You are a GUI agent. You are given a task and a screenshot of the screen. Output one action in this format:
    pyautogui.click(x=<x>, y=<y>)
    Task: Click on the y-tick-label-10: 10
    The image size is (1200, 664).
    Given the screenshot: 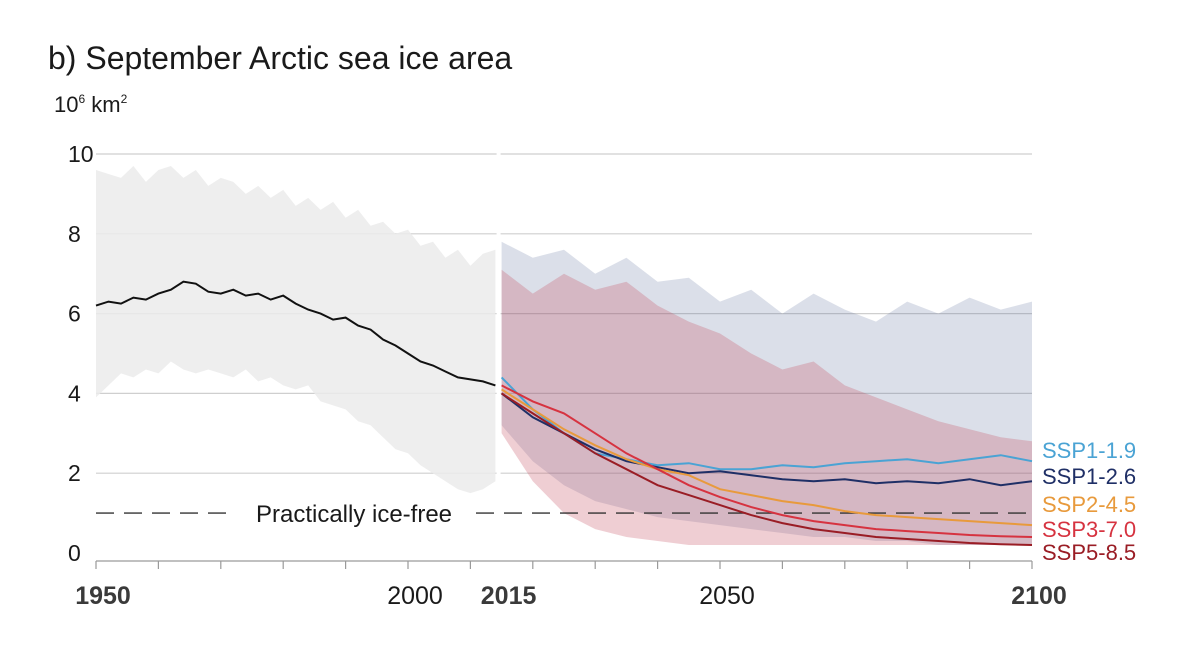 What is the action you would take?
    pyautogui.click(x=81, y=154)
    